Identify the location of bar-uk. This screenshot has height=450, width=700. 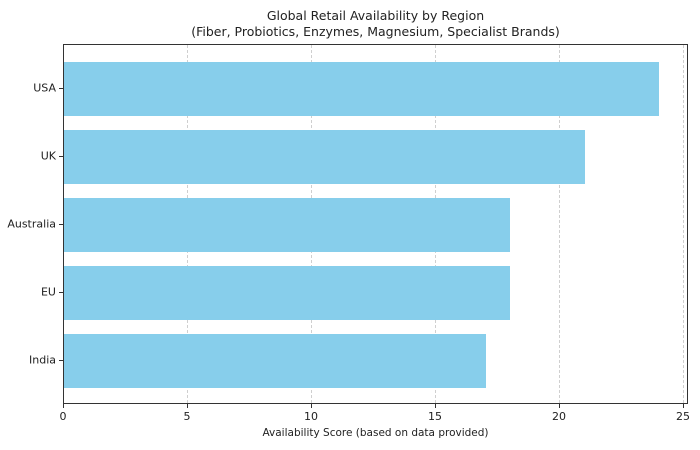
(324, 157).